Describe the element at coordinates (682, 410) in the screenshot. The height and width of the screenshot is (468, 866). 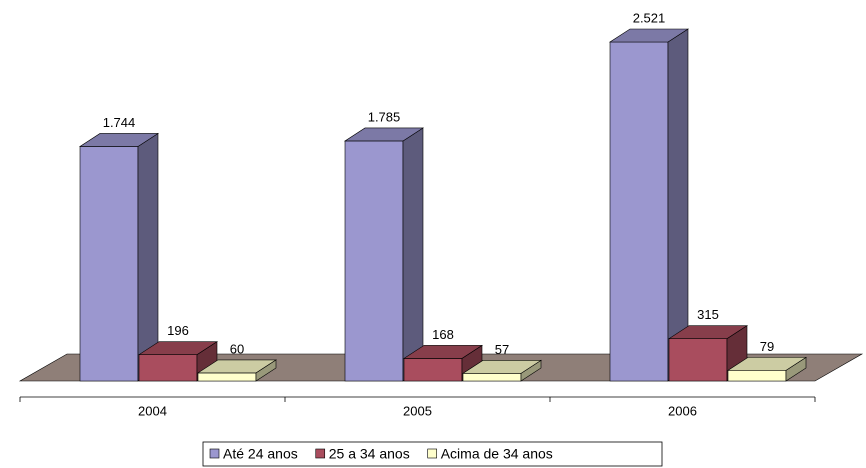
I see `x-tick-label: 2006` at that location.